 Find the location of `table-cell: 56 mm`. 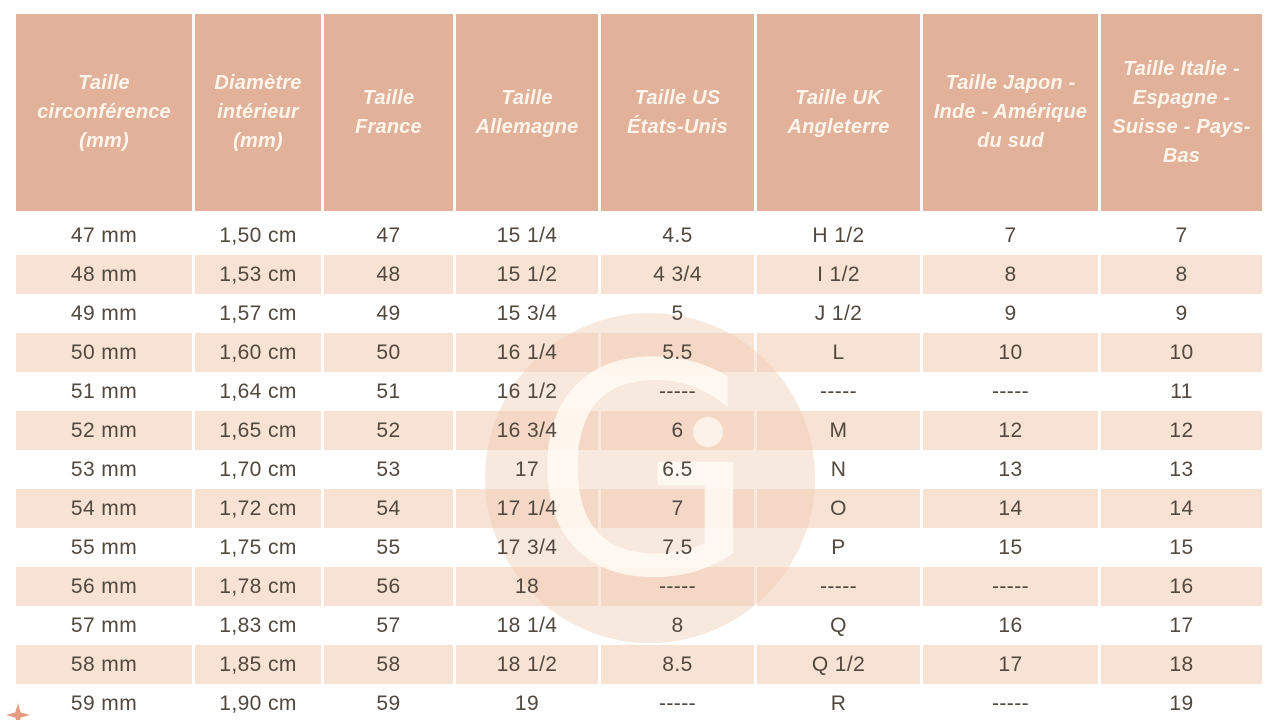

table-cell: 56 mm is located at coordinates (104, 586).